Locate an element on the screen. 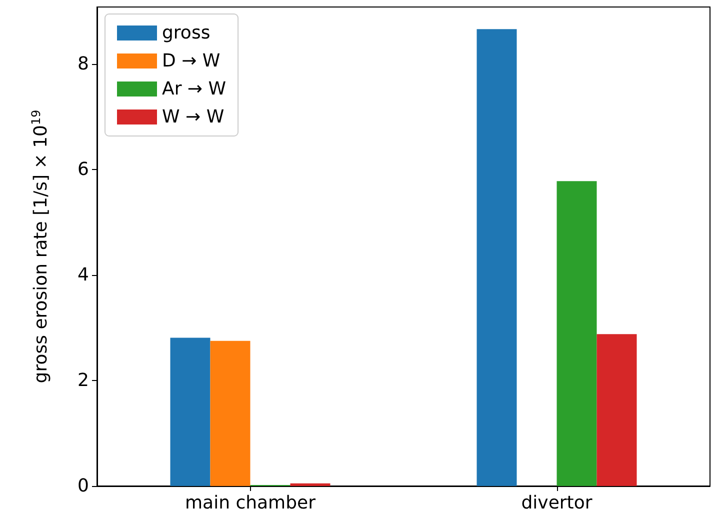 The height and width of the screenshot is (515, 717). y-tick-label: 6 is located at coordinates (83, 169).